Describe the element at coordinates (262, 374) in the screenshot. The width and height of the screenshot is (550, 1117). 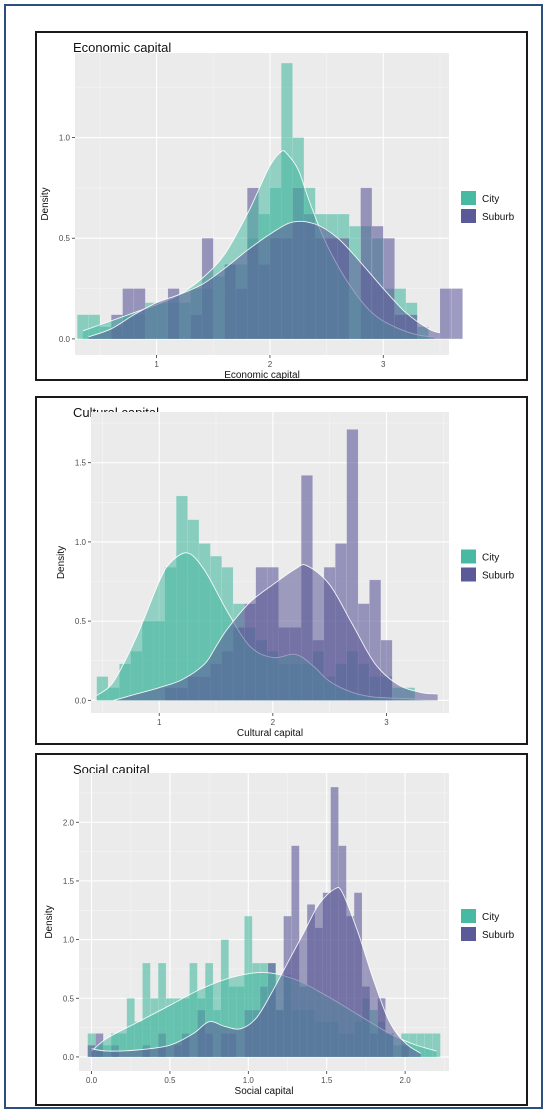
I see `x-axis-title: Economic capital` at that location.